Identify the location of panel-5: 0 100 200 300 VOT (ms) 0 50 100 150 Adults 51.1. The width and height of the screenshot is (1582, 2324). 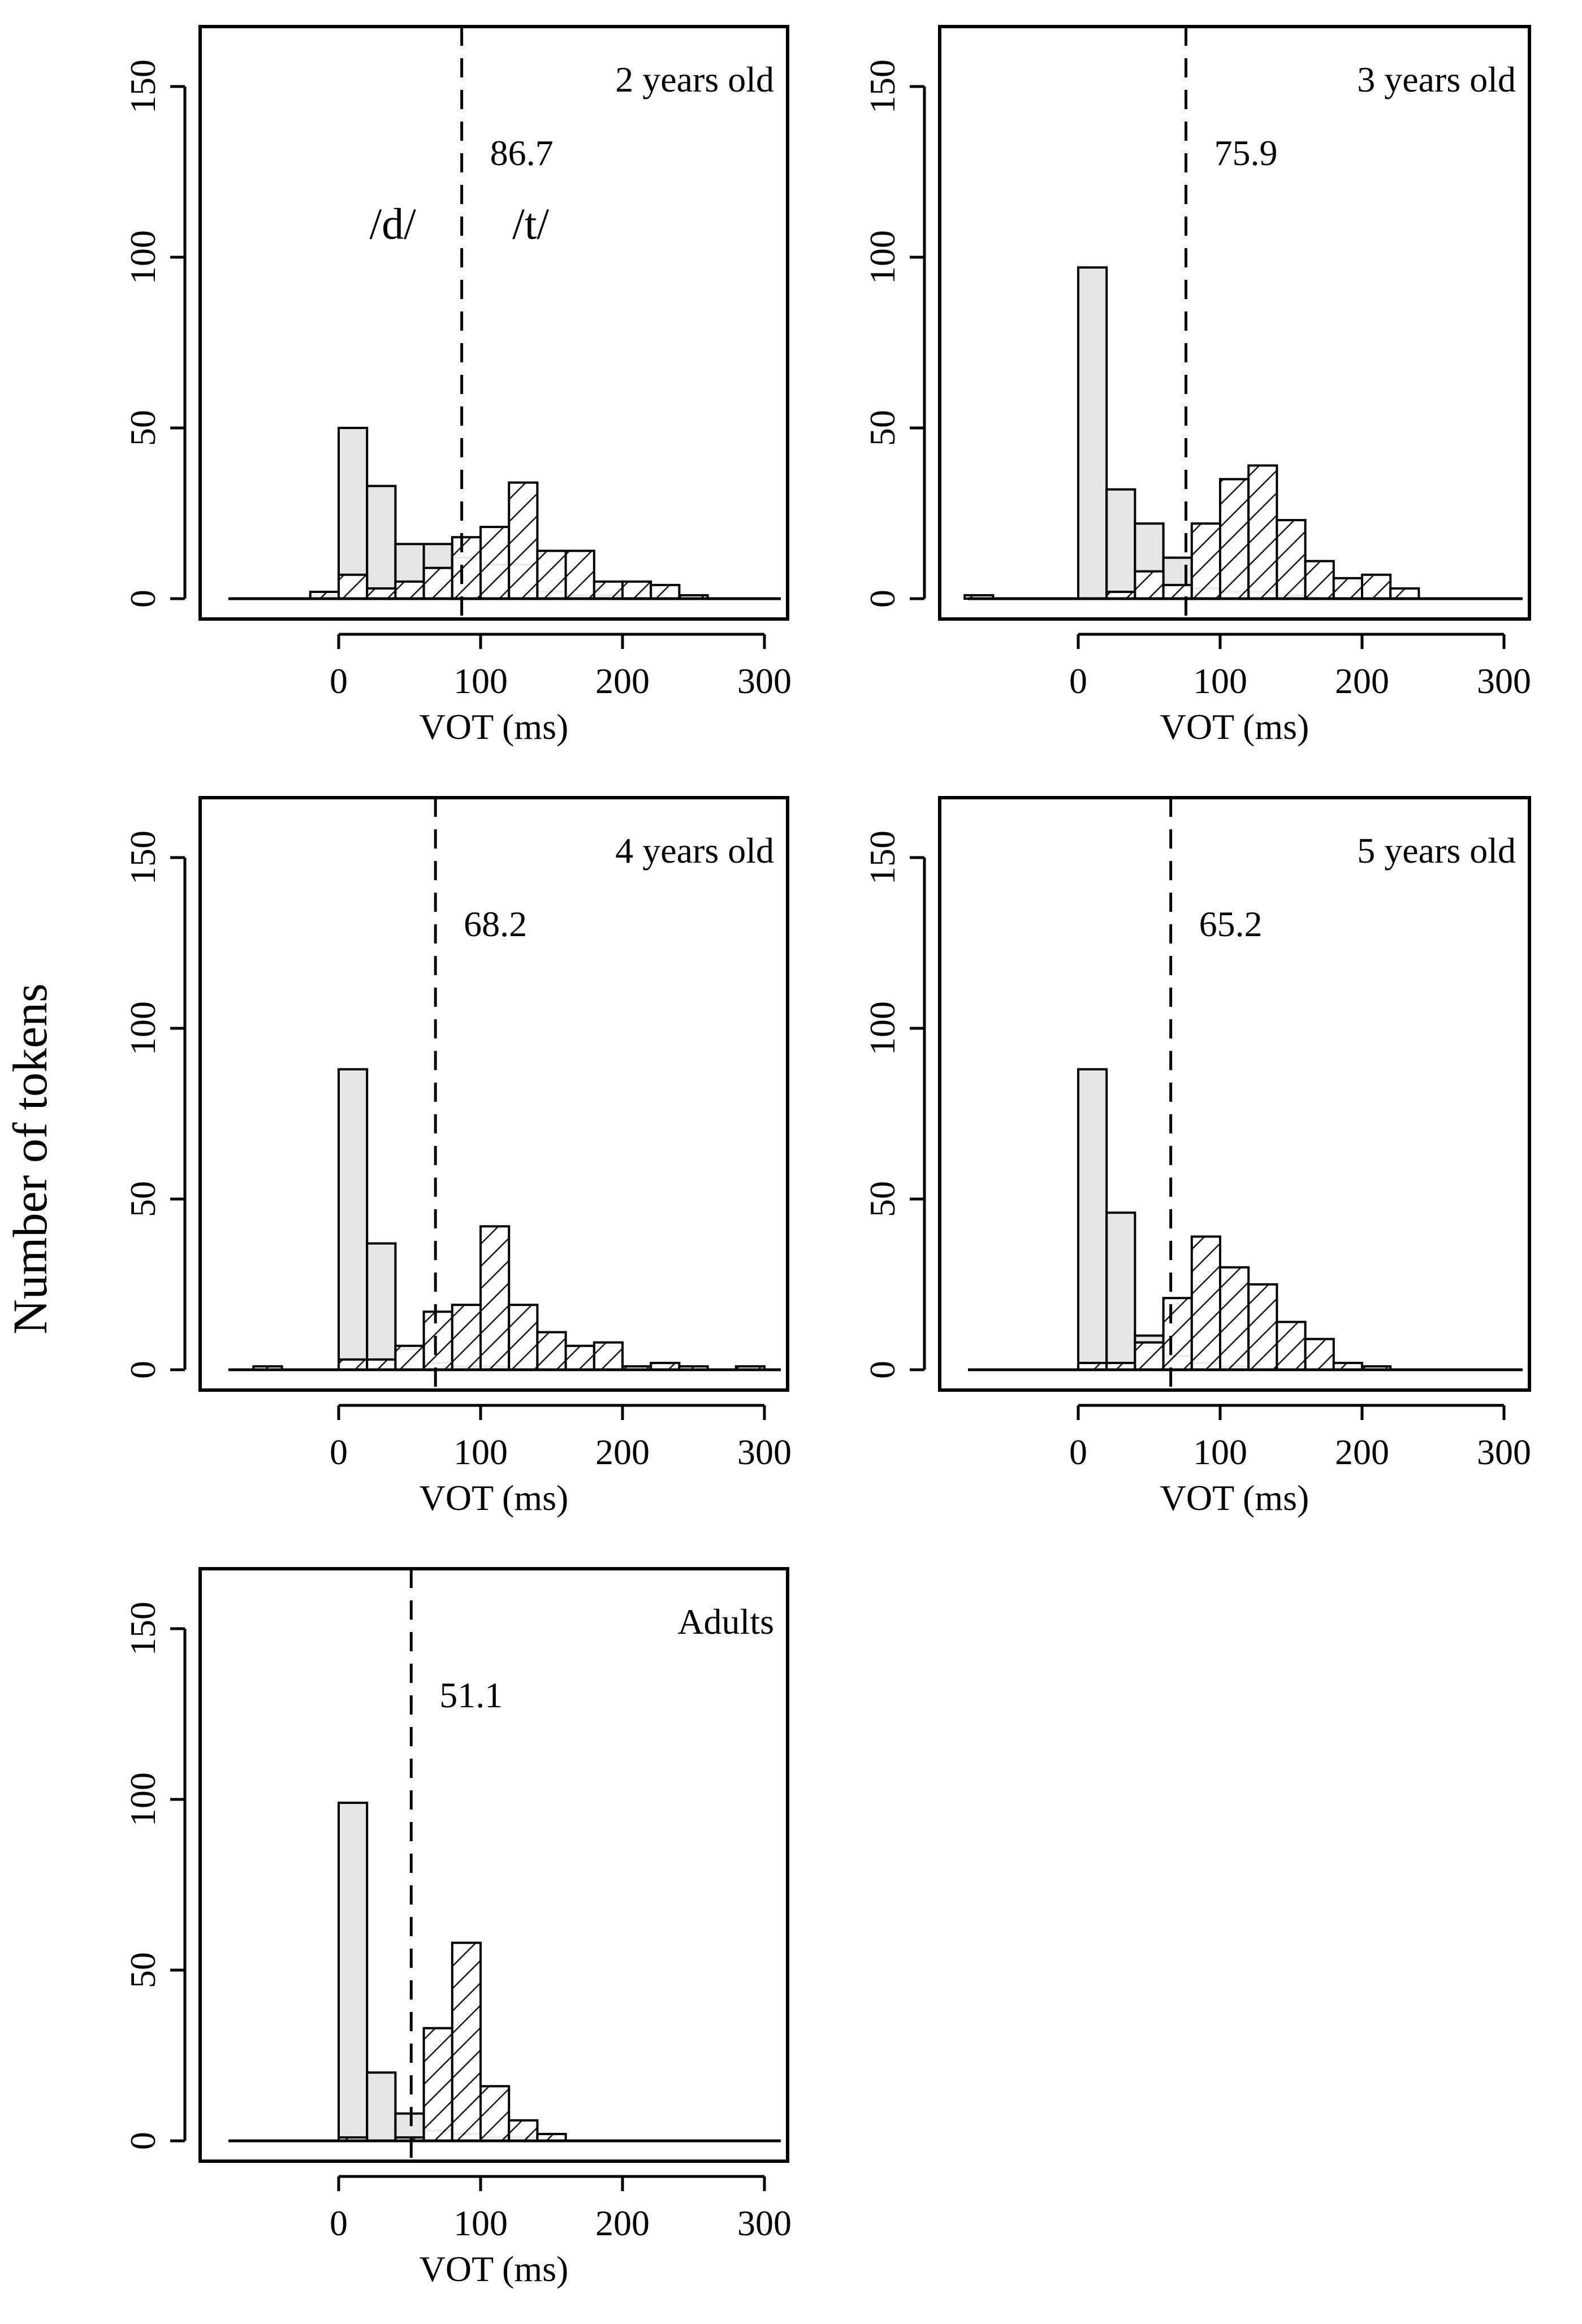
(457, 1928).